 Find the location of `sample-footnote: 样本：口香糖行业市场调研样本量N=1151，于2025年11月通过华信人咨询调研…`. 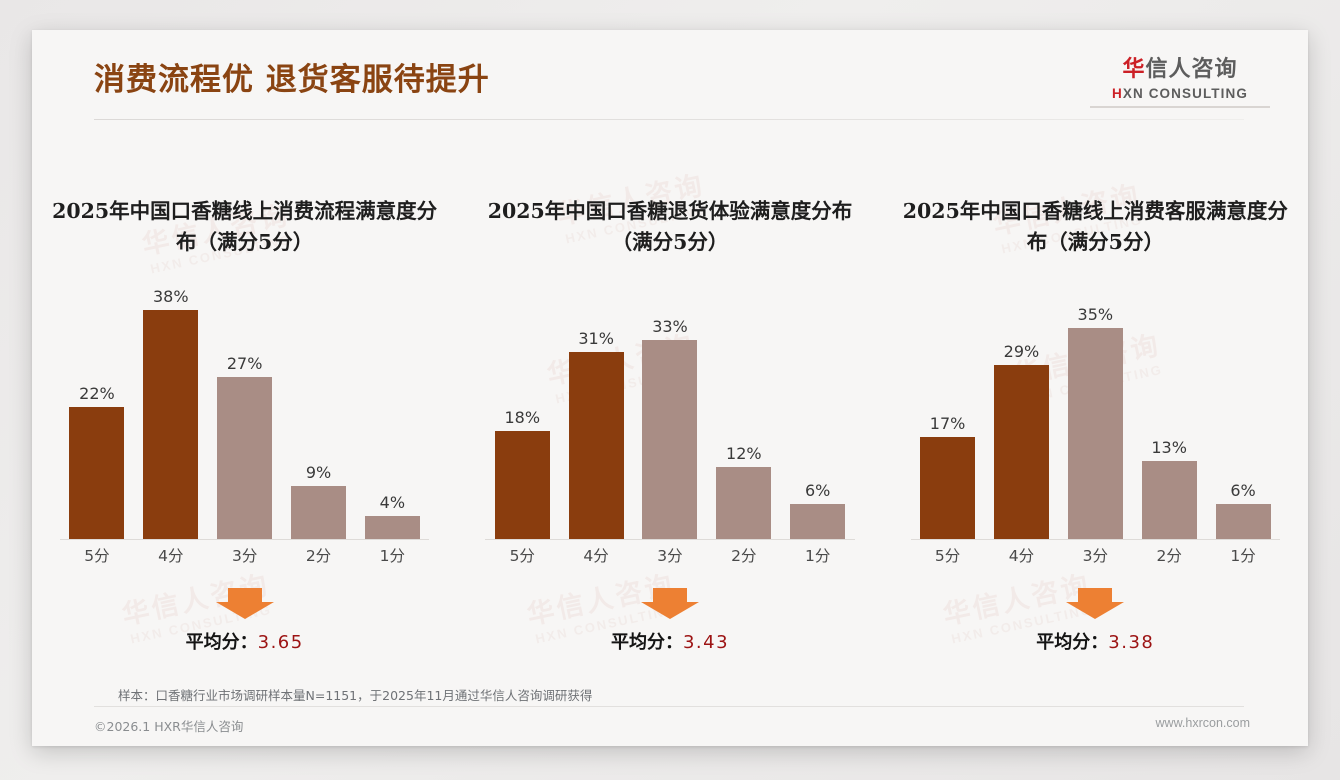

sample-footnote: 样本：口香糖行业市场调研样本量N=1151，于2025年11月通过华信人咨询调研… is located at coordinates (355, 695).